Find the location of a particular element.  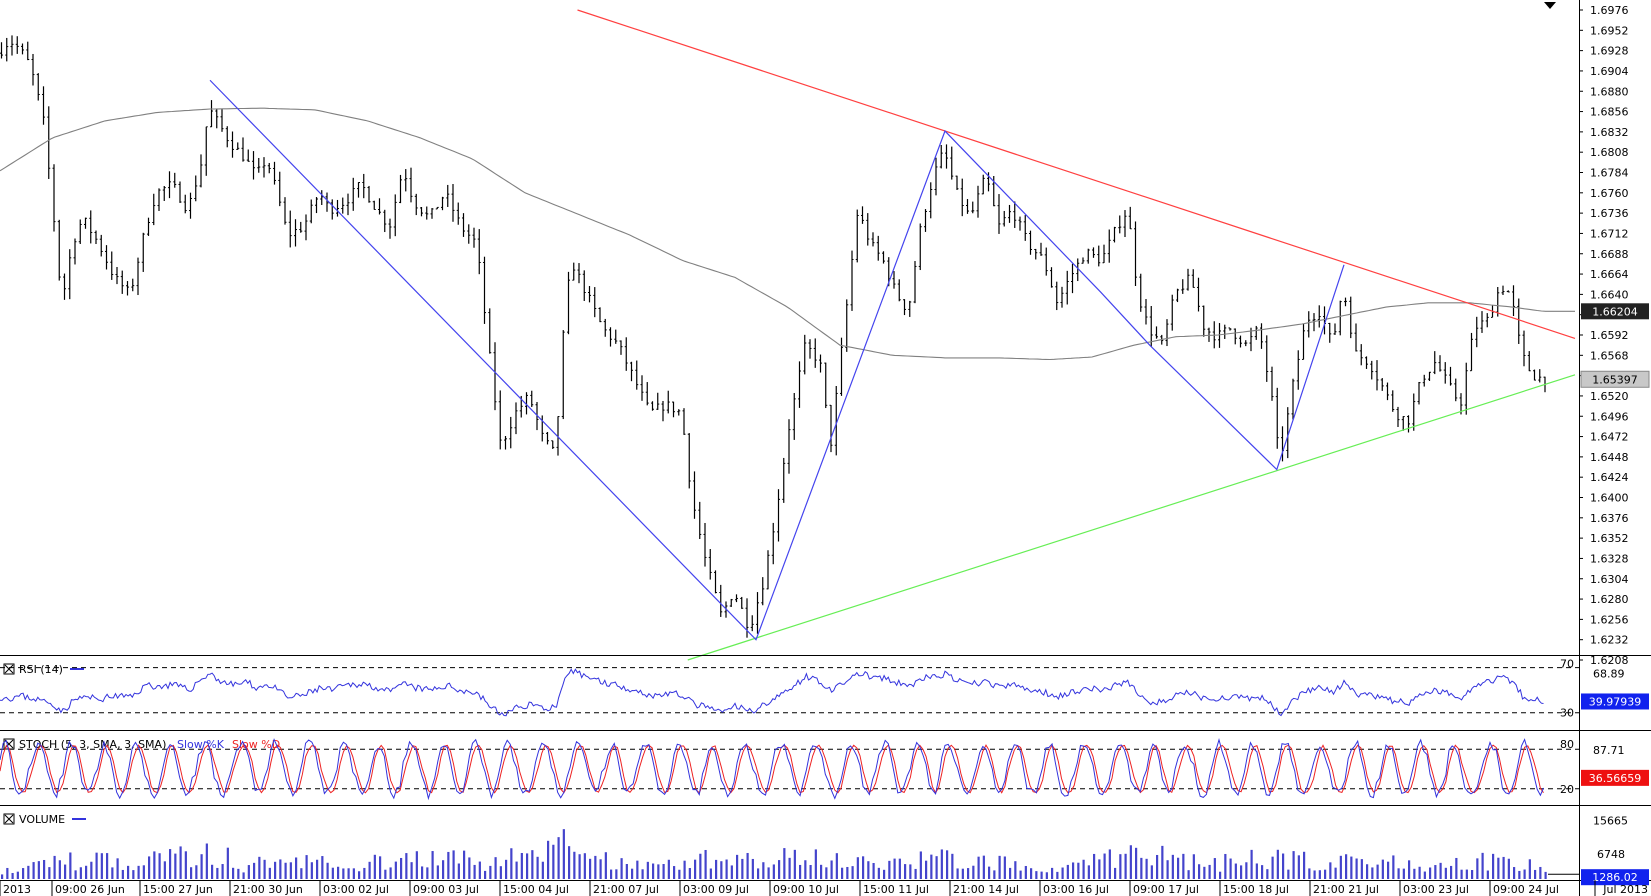

stoch-slow-d-line is located at coordinates (772, 769).